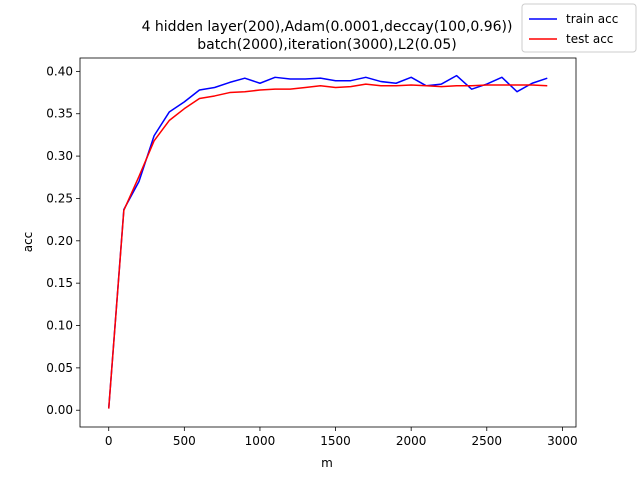 Image resolution: width=640 pixels, height=480 pixels. I want to click on x-tick-label: 1000, so click(260, 441).